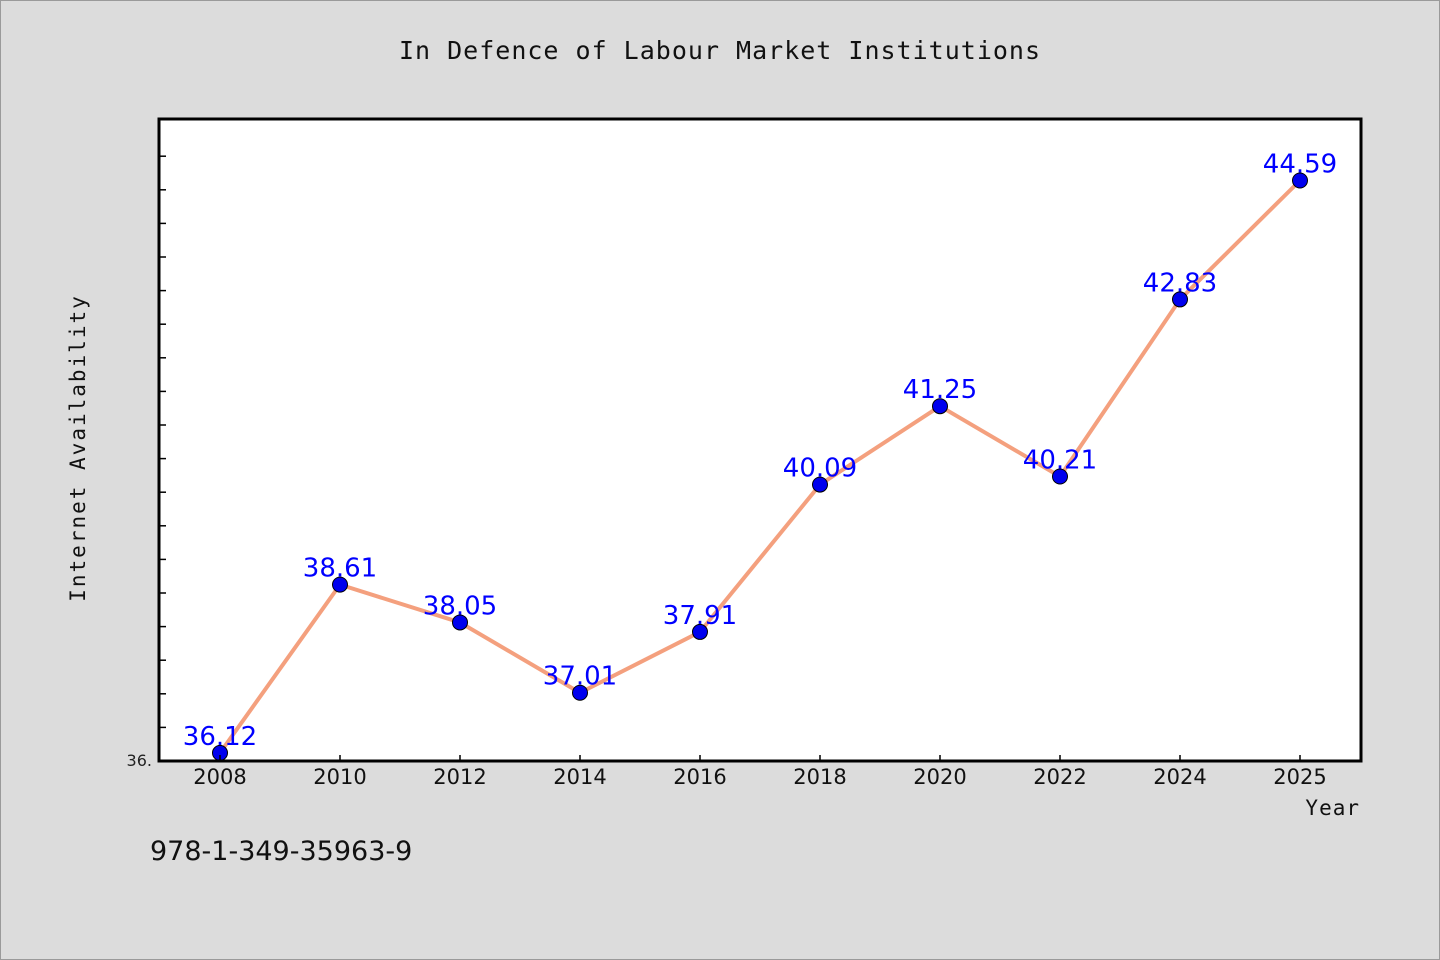 This screenshot has width=1440, height=960. What do you see at coordinates (219, 777) in the screenshot?
I see `x-tick-label: 2008` at bounding box center [219, 777].